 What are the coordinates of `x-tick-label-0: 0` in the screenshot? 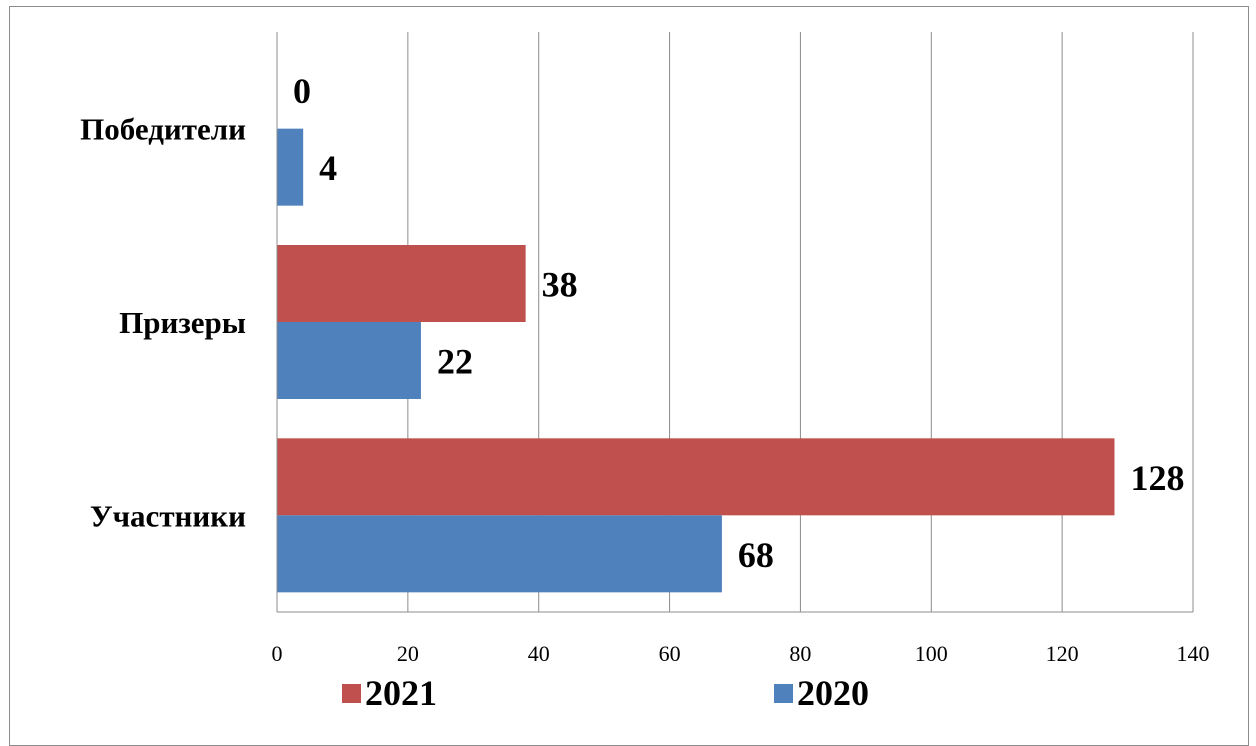 It's located at (277, 653).